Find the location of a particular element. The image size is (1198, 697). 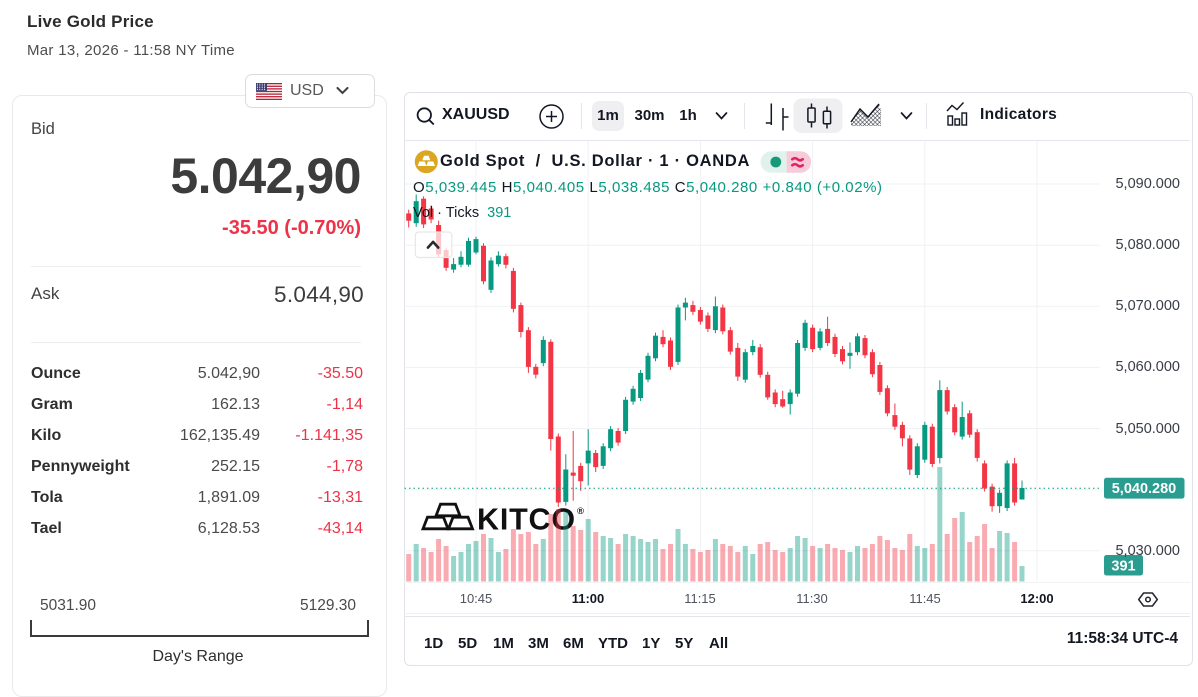

svg-text: KITCO is located at coordinates (526, 520).